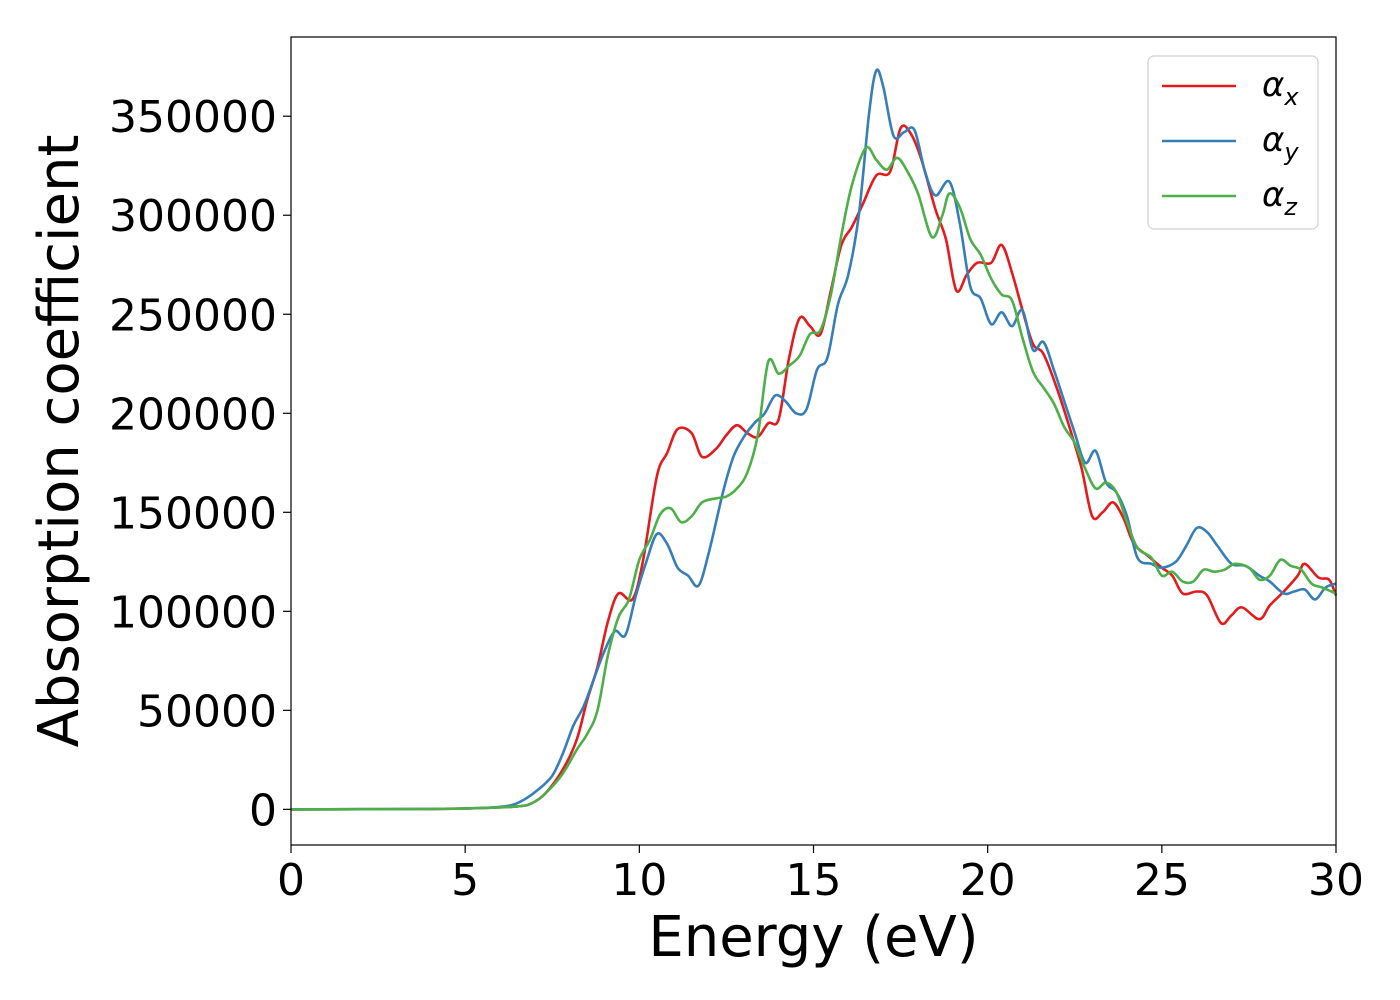  I want to click on x-tick-label: 10, so click(639, 880).